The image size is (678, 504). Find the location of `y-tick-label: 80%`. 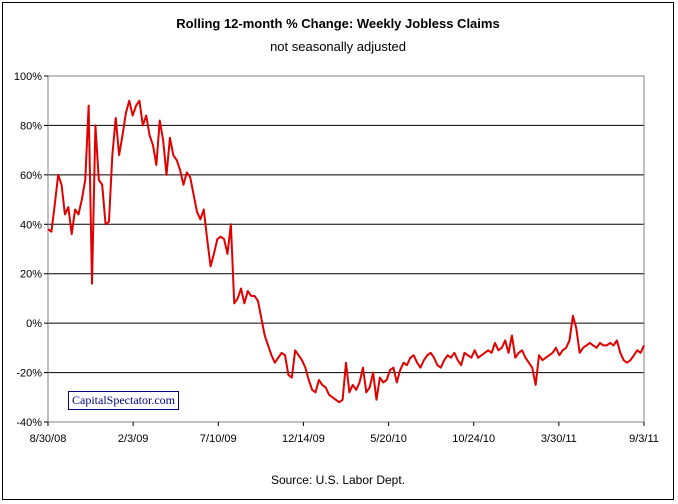

y-tick-label: 80% is located at coordinates (31, 126).